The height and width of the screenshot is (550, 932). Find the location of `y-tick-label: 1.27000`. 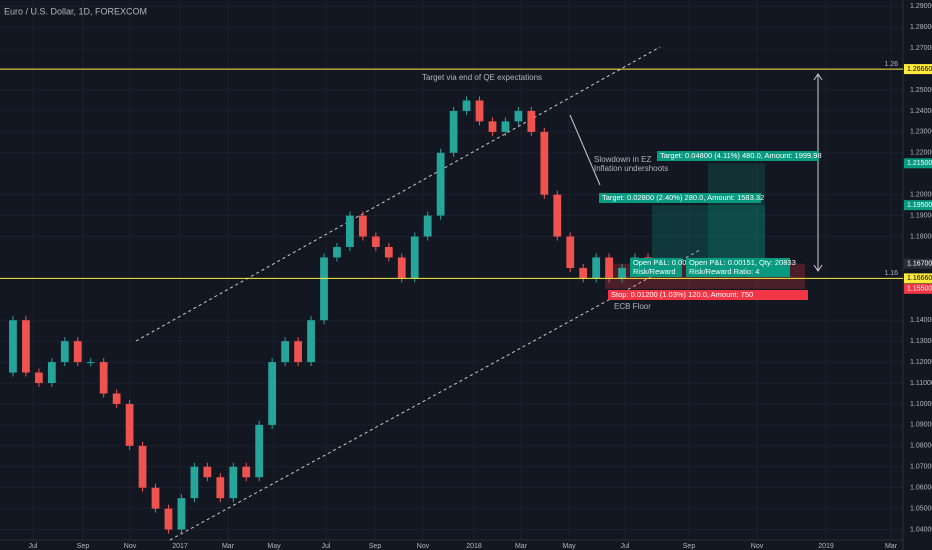

y-tick-label: 1.27000 is located at coordinates (921, 48).